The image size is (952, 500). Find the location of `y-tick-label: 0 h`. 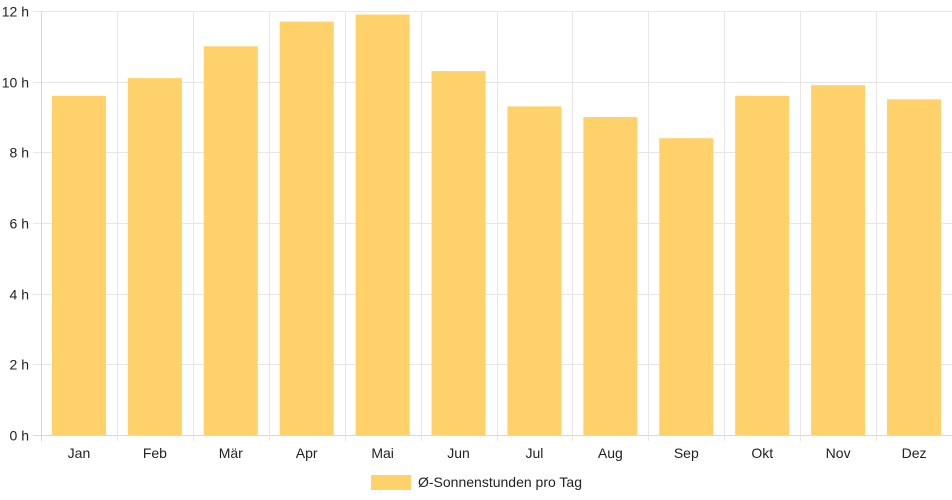

y-tick-label: 0 h is located at coordinates (19, 436).